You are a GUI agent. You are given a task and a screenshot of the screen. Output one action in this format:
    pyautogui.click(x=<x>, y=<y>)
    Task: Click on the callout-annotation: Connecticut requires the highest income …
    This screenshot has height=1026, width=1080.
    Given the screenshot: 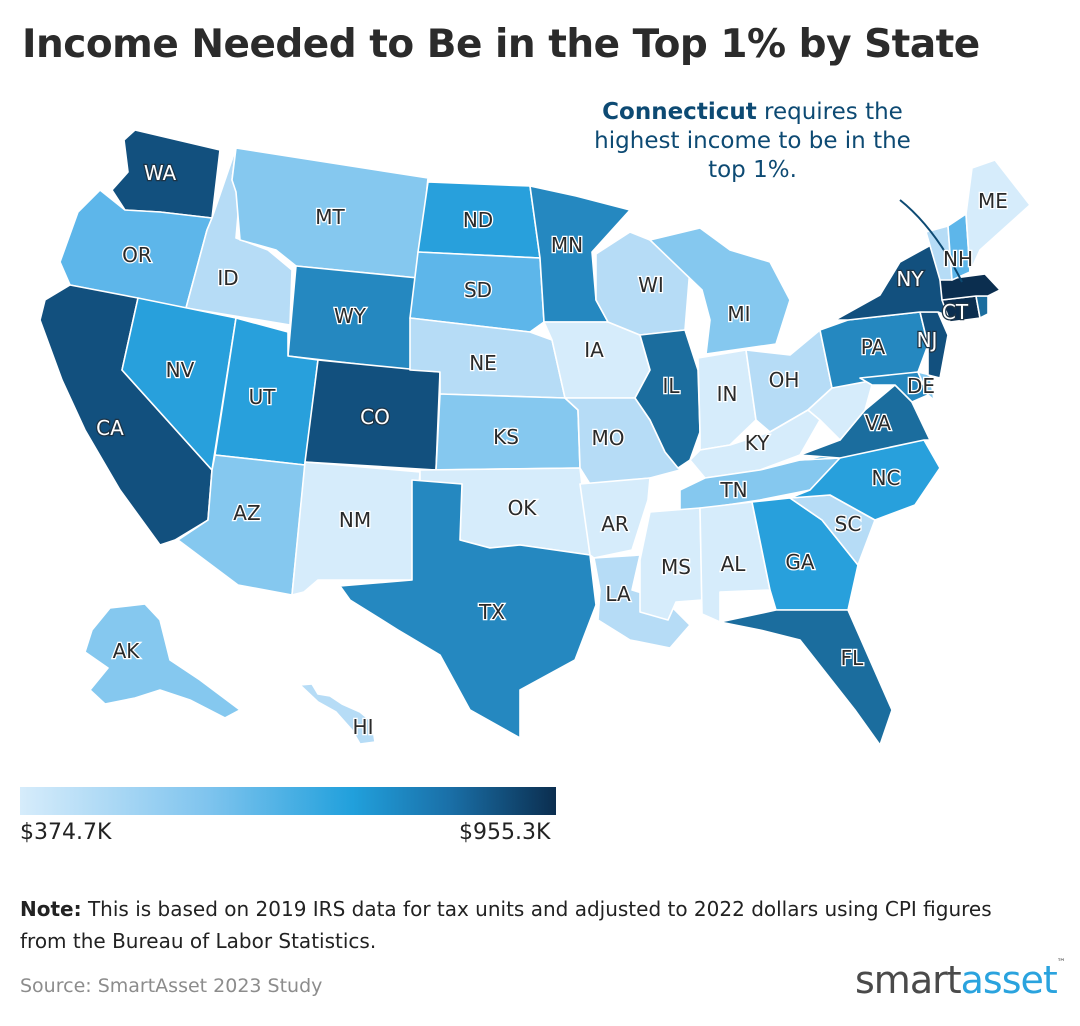 What is the action you would take?
    pyautogui.click(x=752, y=141)
    